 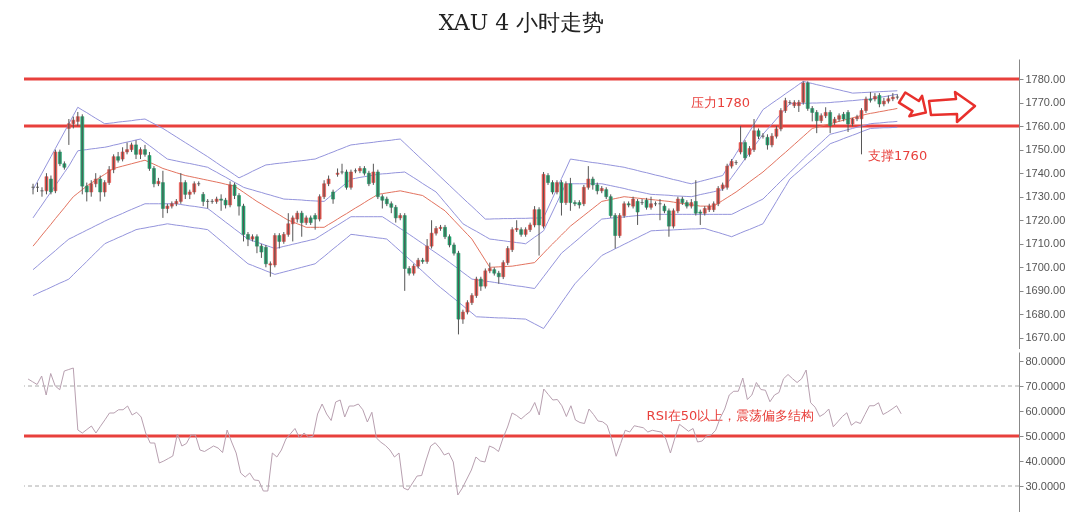 What do you see at coordinates (1045, 125) in the screenshot?
I see `y-tick-label: 1760.00` at bounding box center [1045, 125].